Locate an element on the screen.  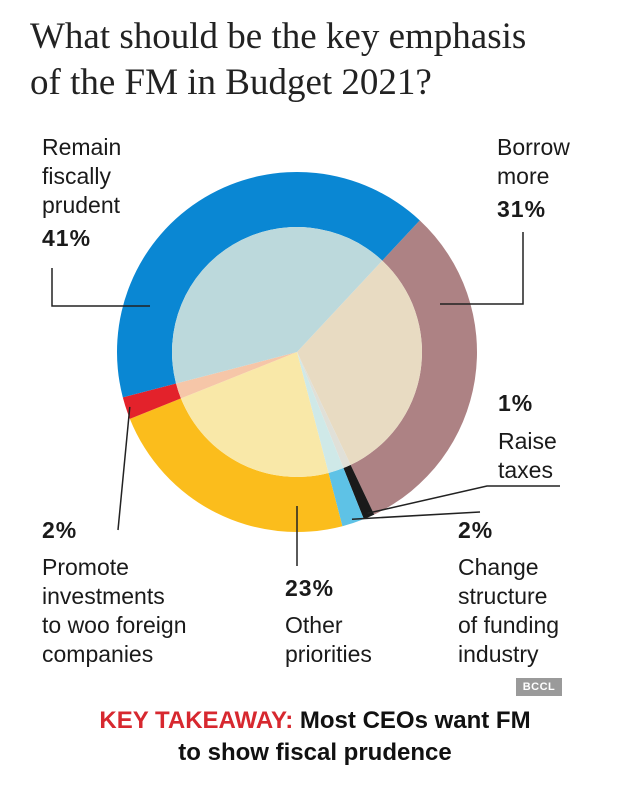
label-taxes: 1% Raise taxes is located at coordinates (527, 437).